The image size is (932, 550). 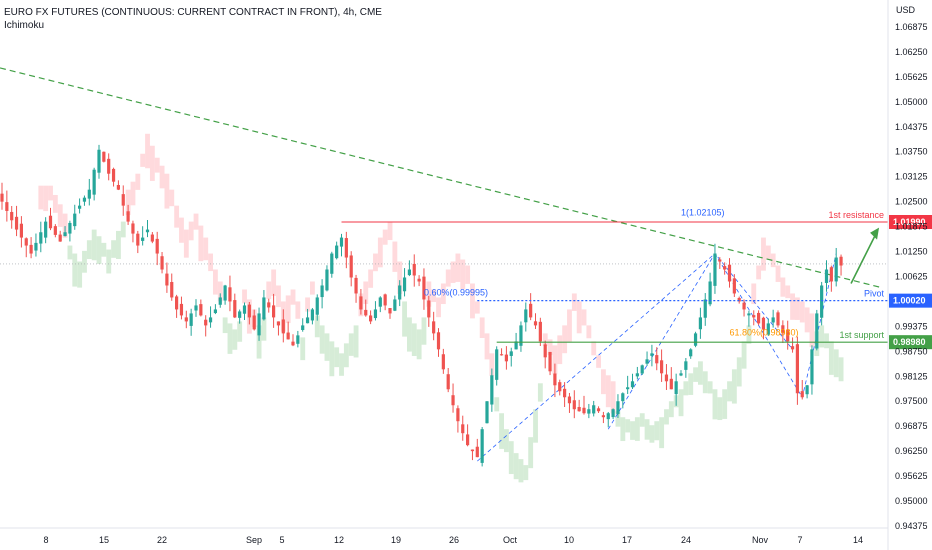 What do you see at coordinates (911, 102) in the screenshot?
I see `y-tick-label: 1.05000` at bounding box center [911, 102].